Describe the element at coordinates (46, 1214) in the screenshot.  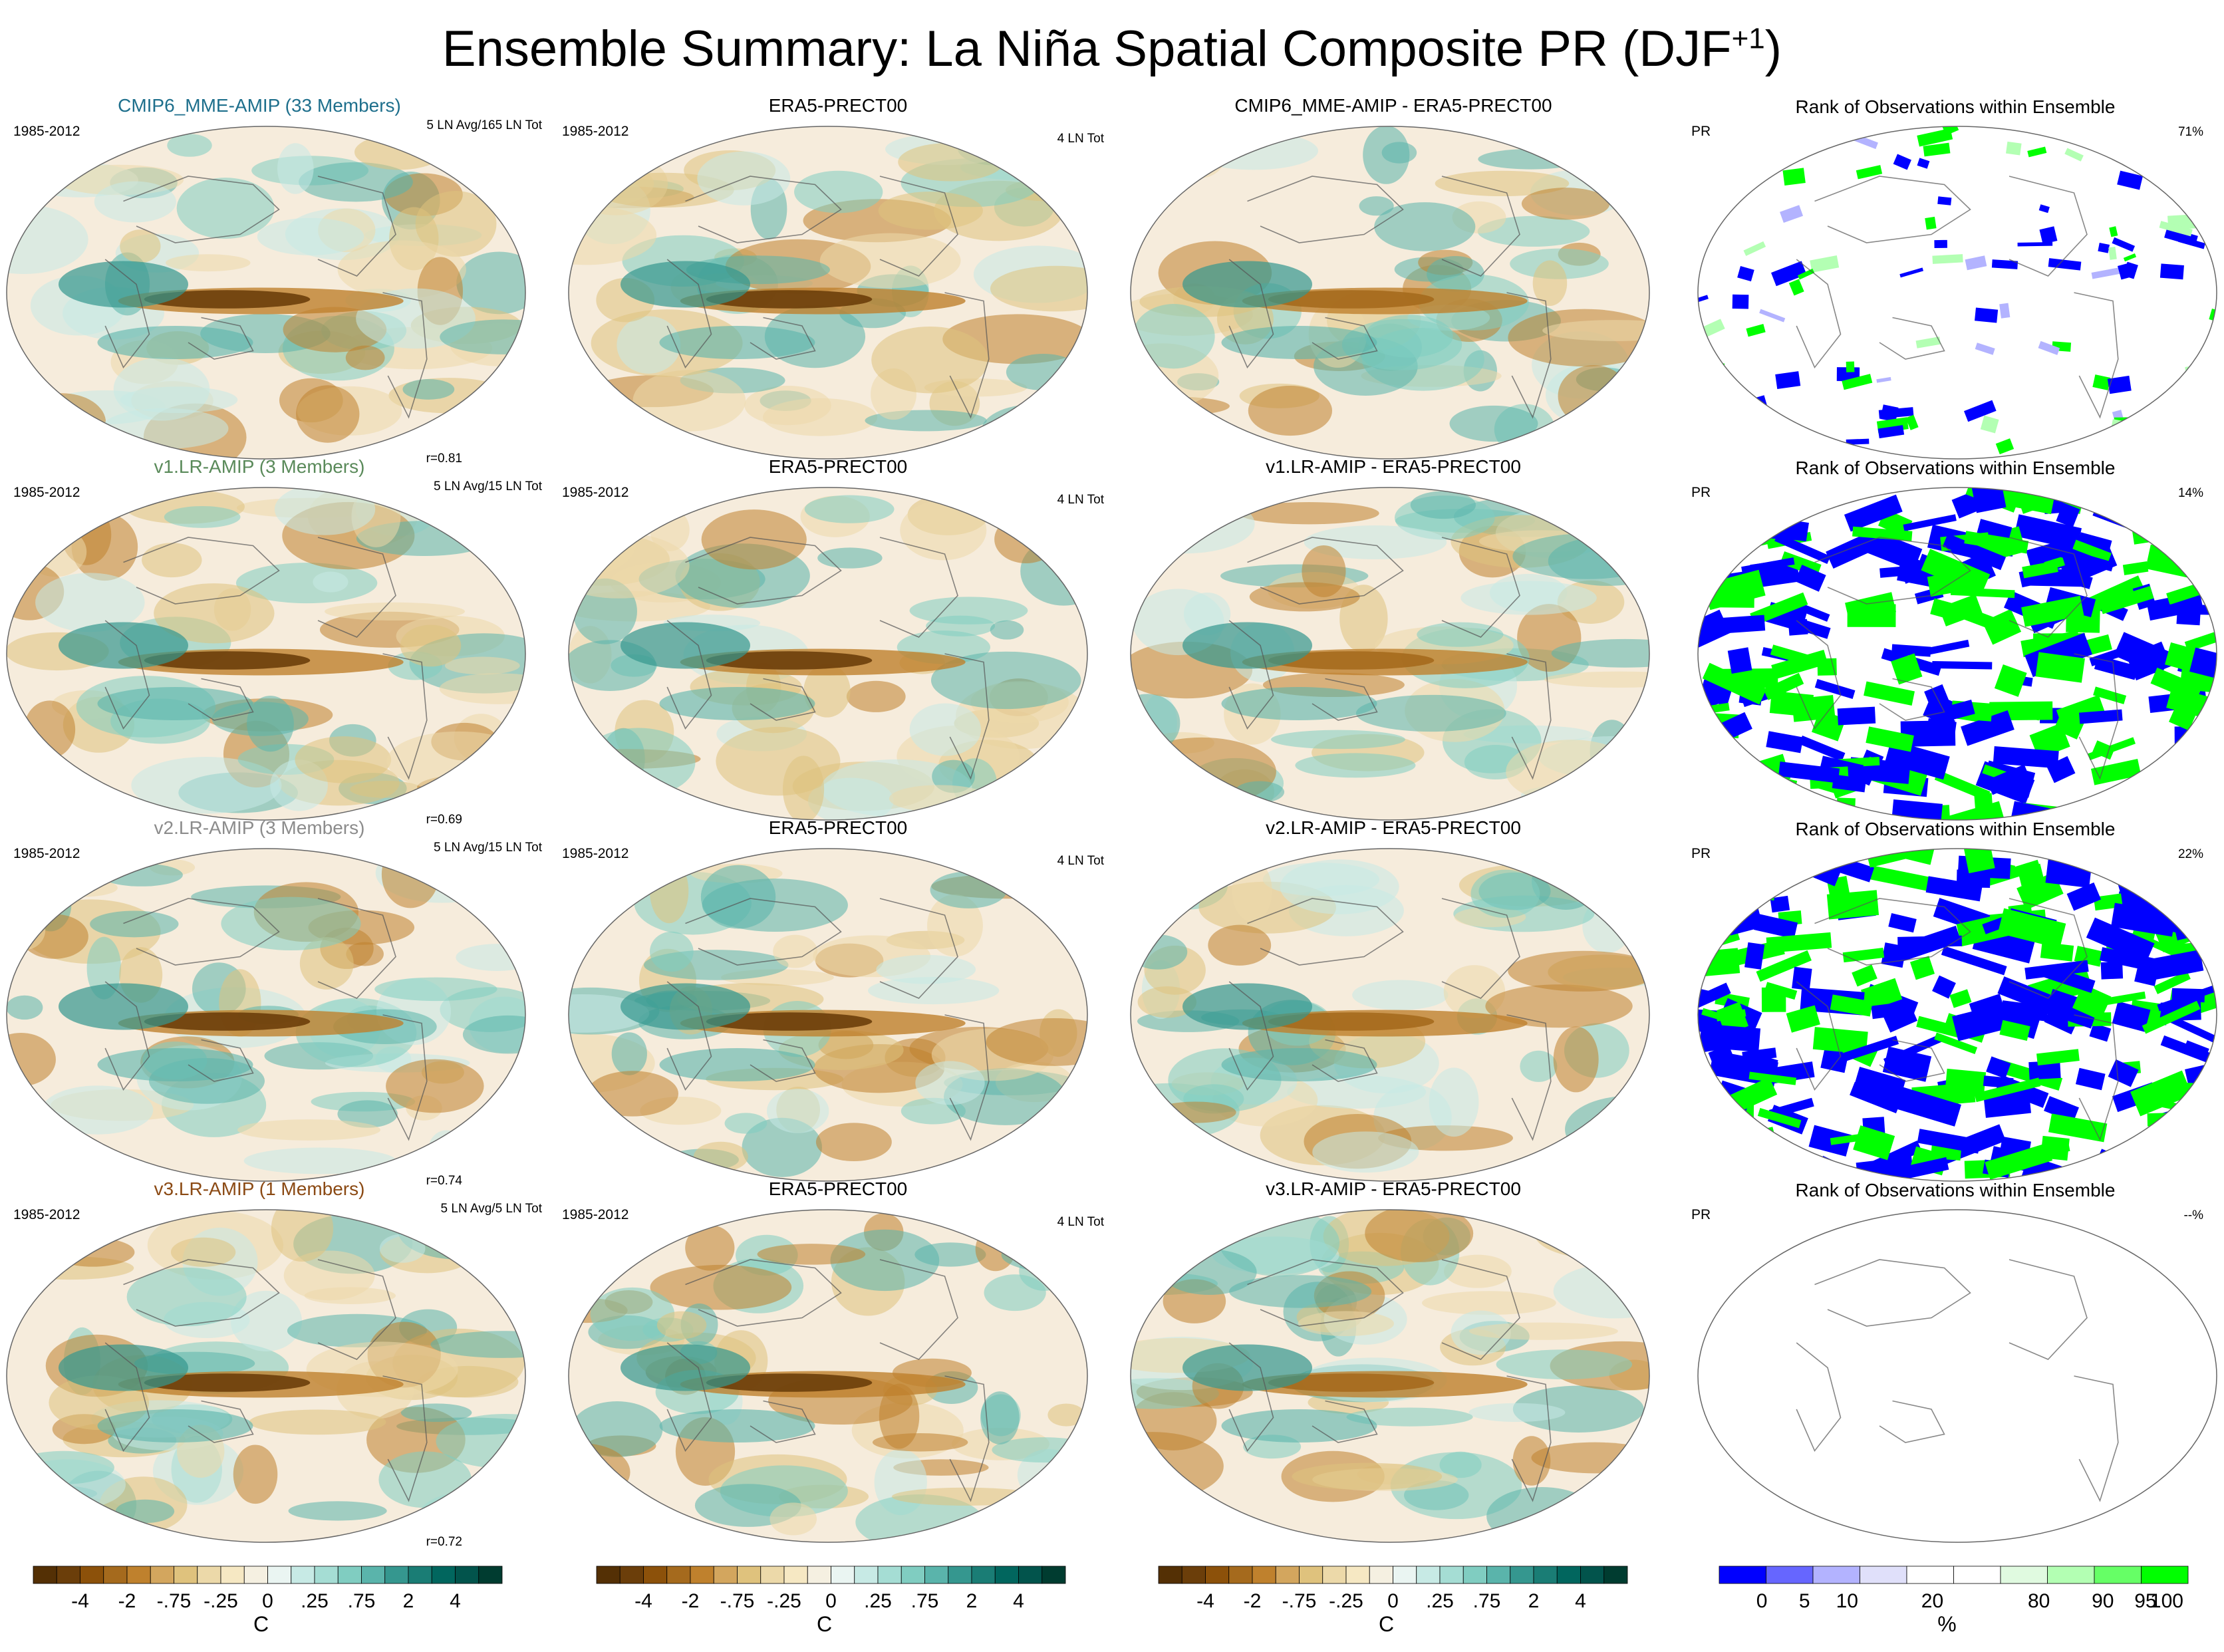
I see `period-label: 1985-2012` at that location.